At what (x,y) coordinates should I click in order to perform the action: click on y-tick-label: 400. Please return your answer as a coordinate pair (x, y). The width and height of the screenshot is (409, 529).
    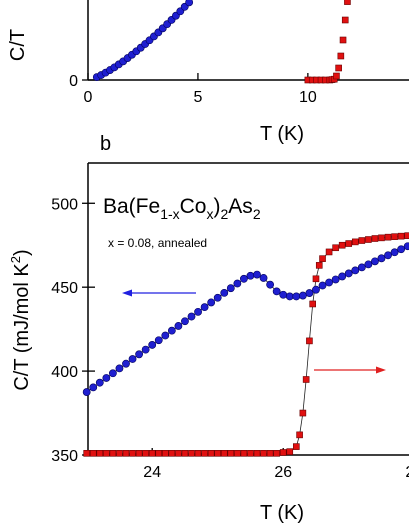
    Looking at the image, I should click on (64, 372).